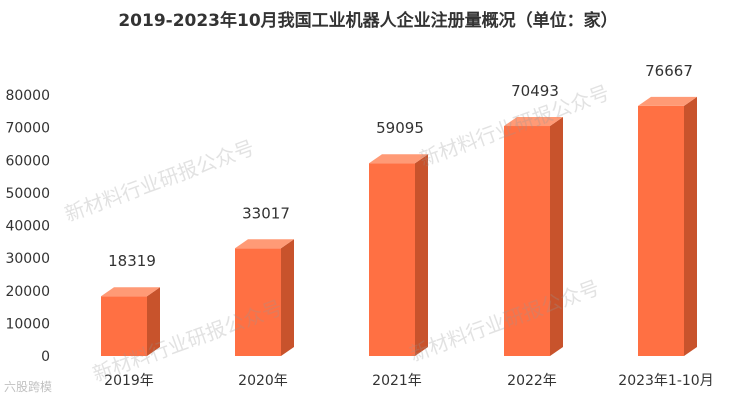 This screenshot has height=402, width=736. What do you see at coordinates (129, 381) in the screenshot?
I see `x-category-label: 2019年` at bounding box center [129, 381].